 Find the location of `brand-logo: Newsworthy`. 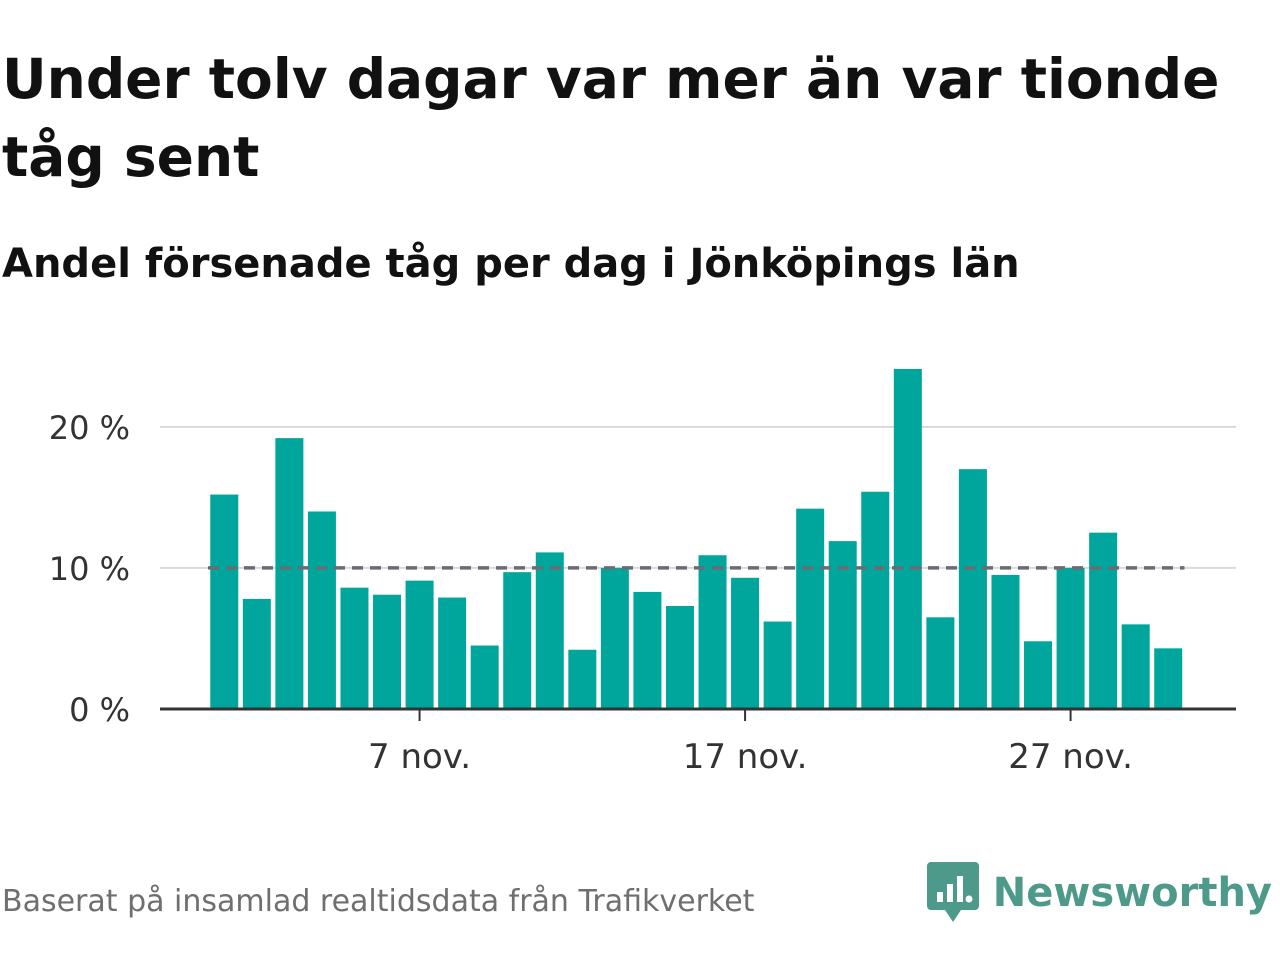

brand-logo: Newsworthy is located at coordinates (1099, 893).